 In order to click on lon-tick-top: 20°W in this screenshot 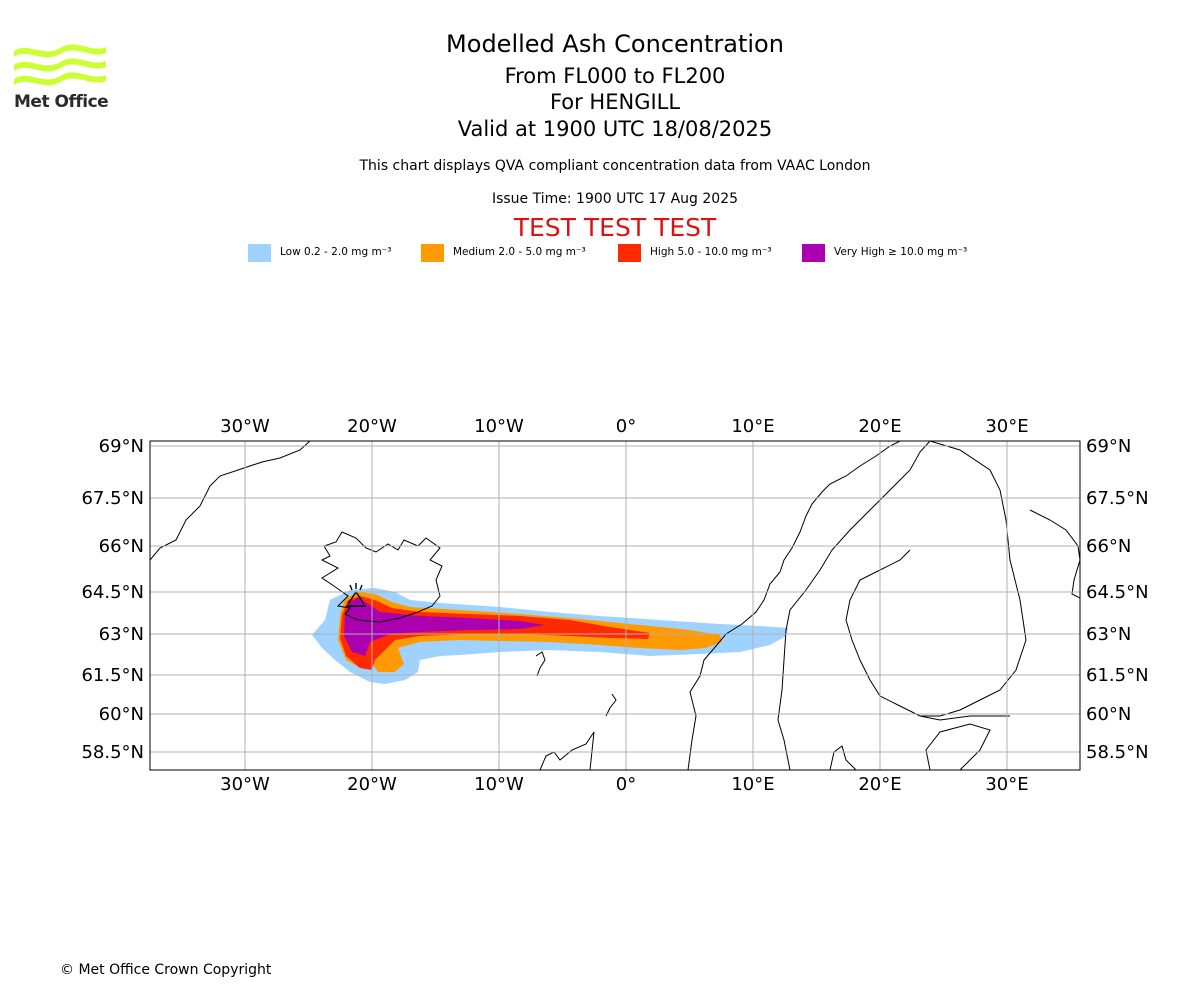, I will do `click(372, 426)`.